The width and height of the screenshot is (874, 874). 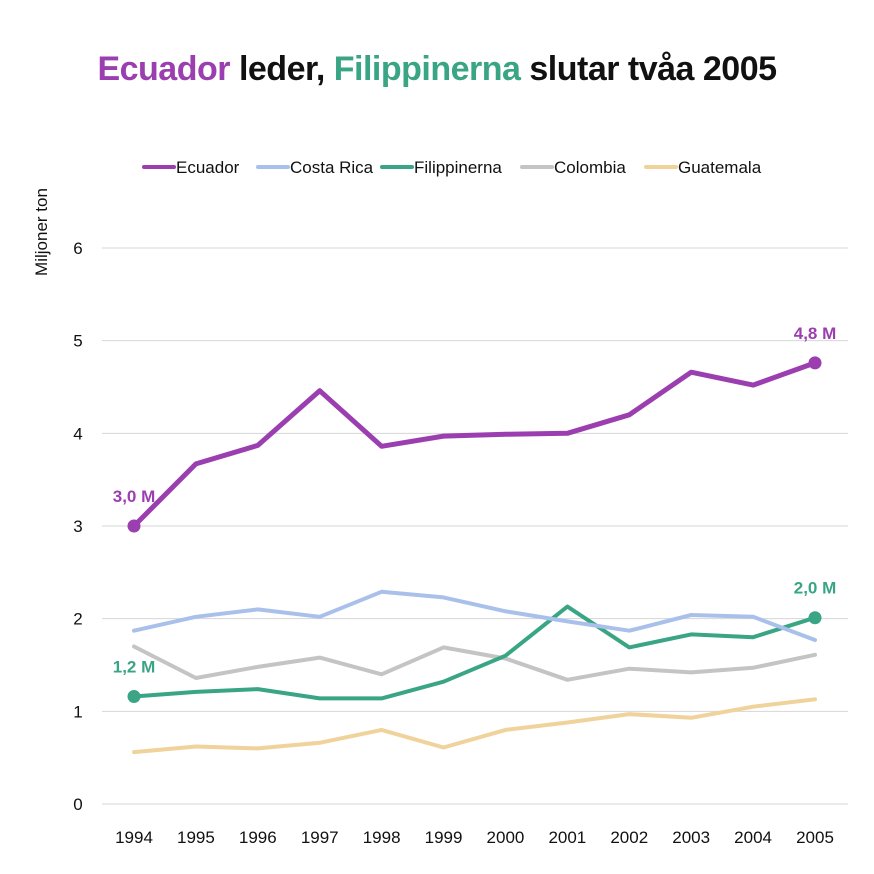 I want to click on legend-label: Ecuador, so click(x=208, y=167).